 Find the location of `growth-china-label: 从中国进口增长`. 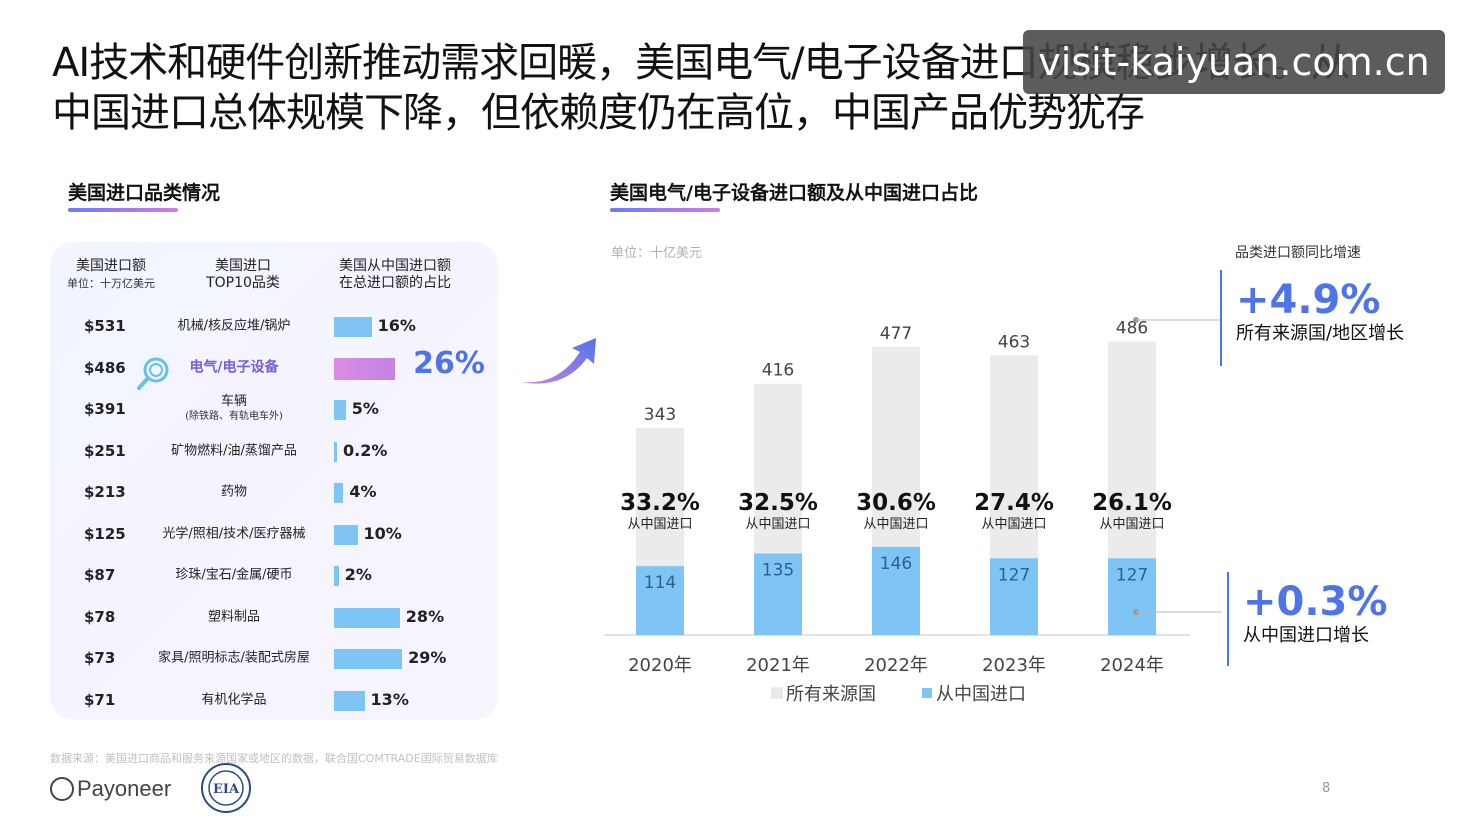

growth-china-label: 从中国进口增长 is located at coordinates (1306, 635).